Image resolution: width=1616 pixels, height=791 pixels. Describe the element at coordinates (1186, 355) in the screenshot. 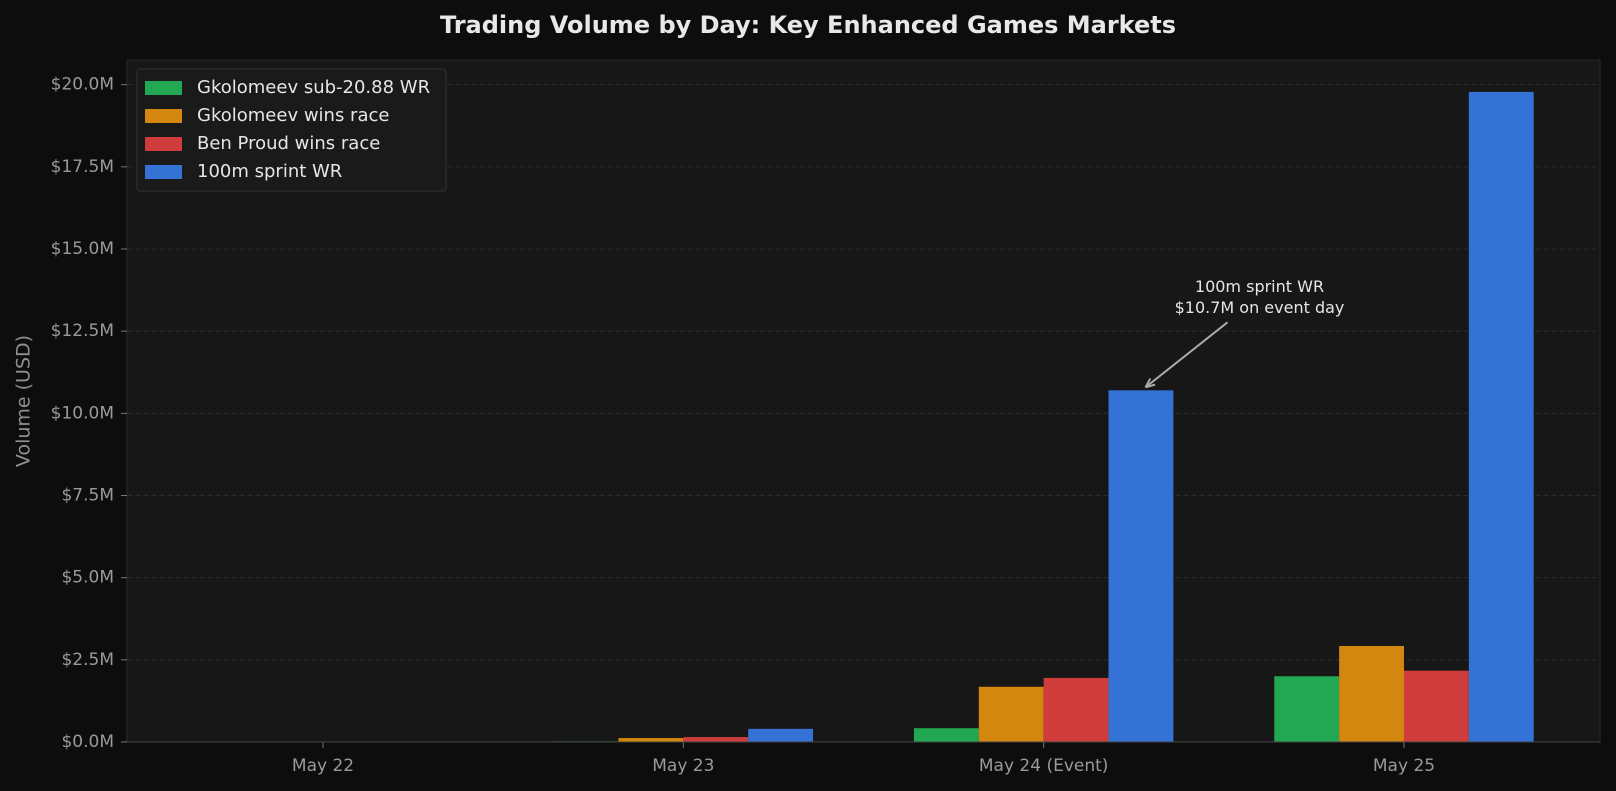

I see `annotation-arrow` at that location.